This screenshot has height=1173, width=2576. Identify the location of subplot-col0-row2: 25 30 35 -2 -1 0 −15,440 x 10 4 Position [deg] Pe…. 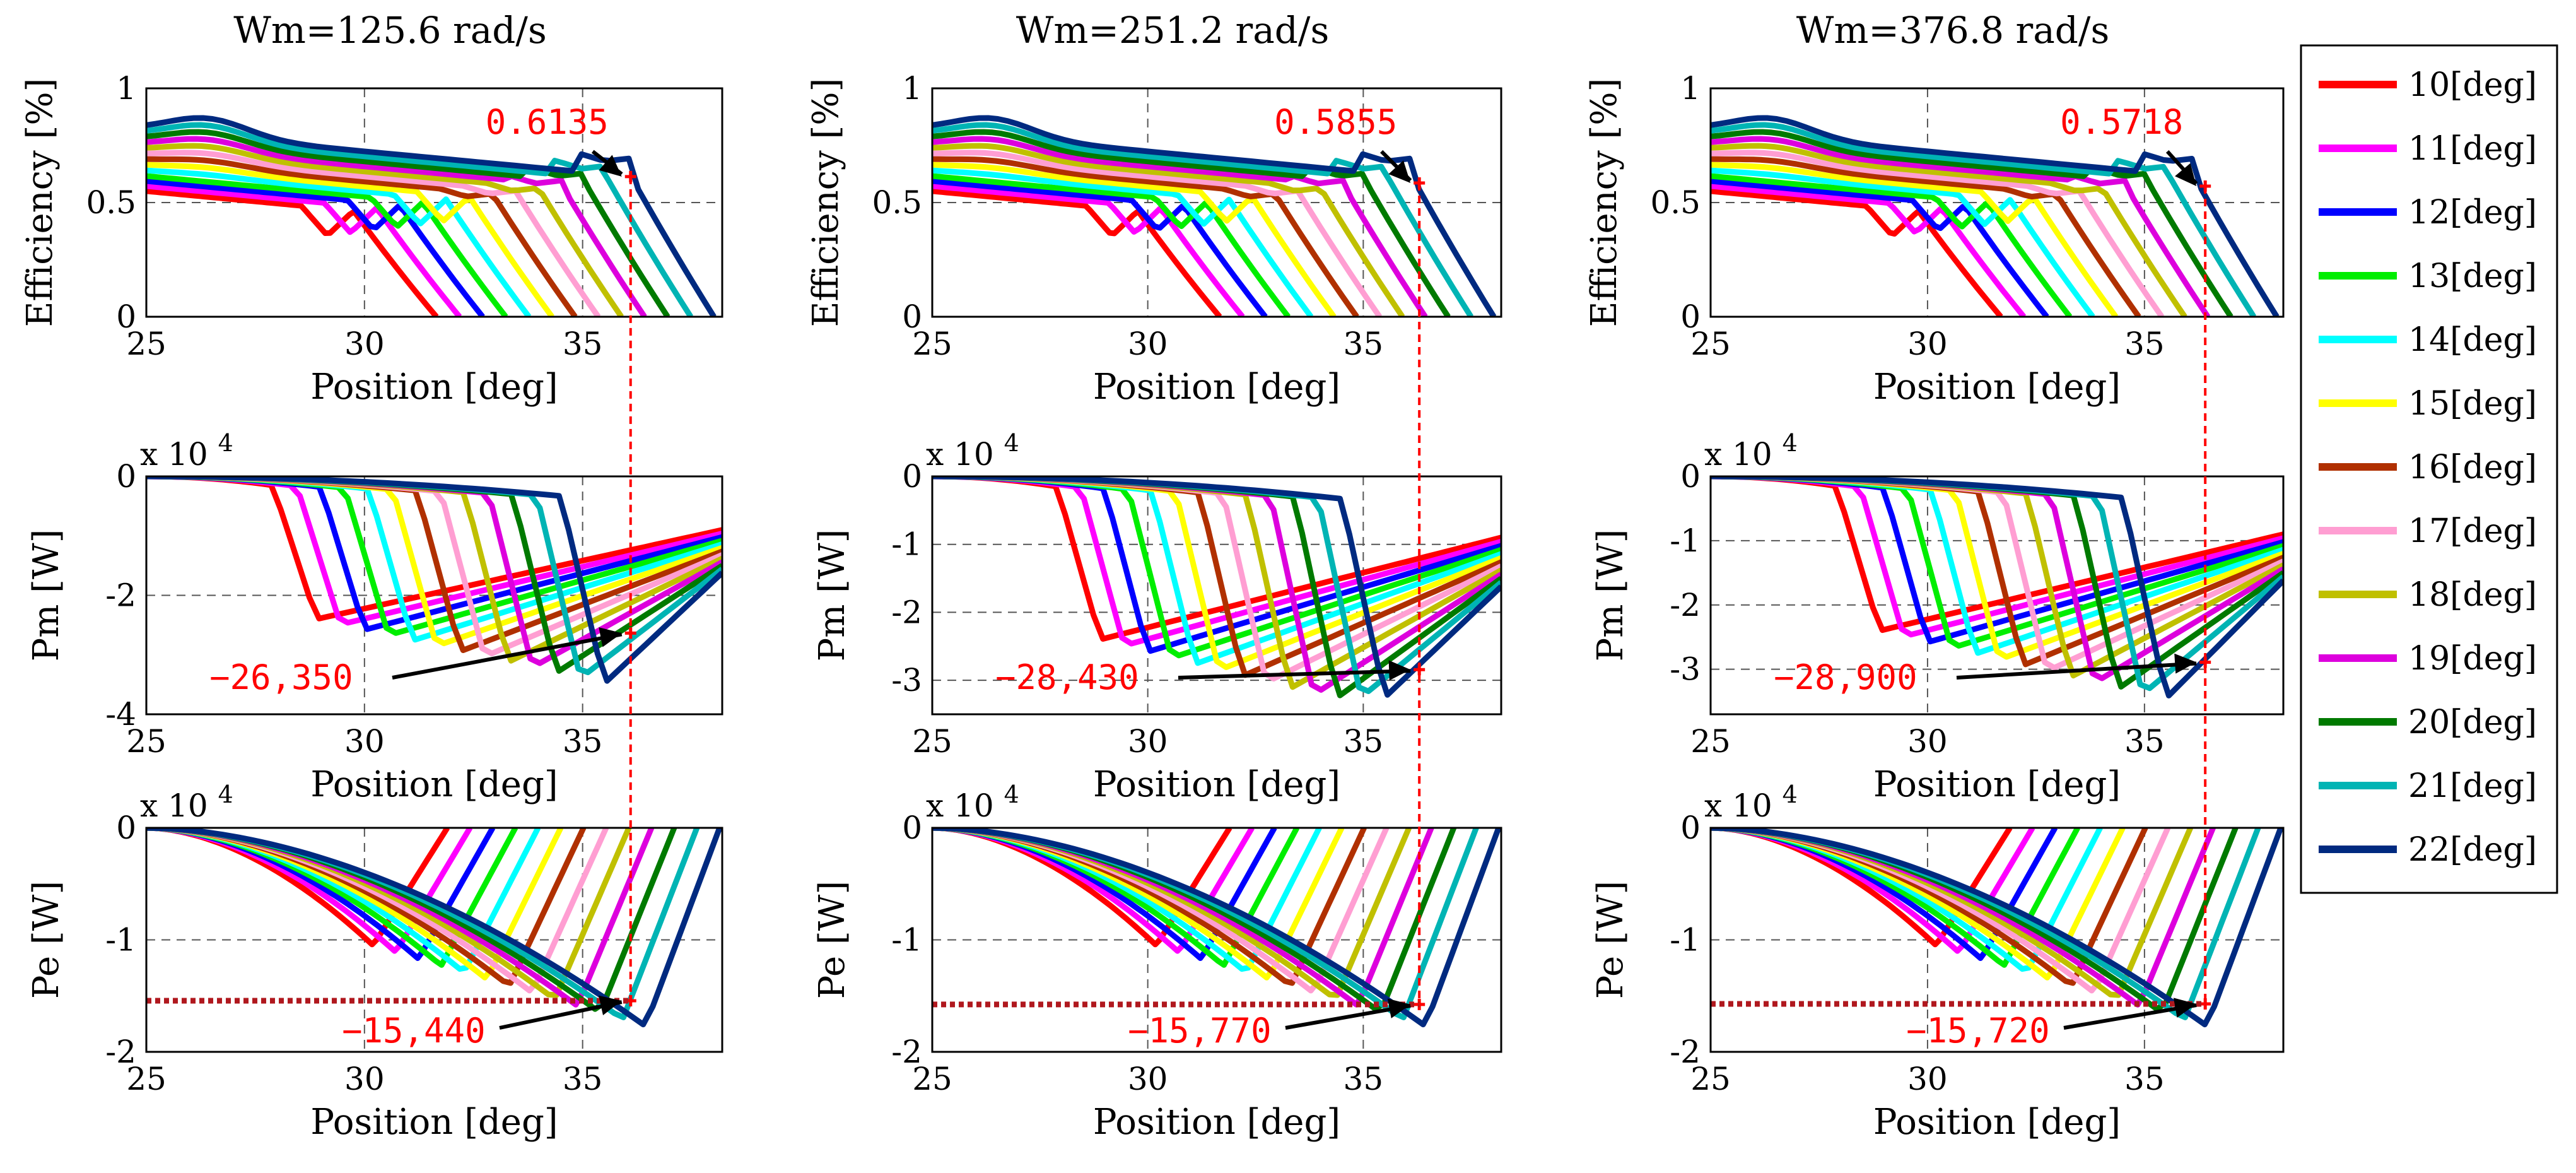
(374, 962).